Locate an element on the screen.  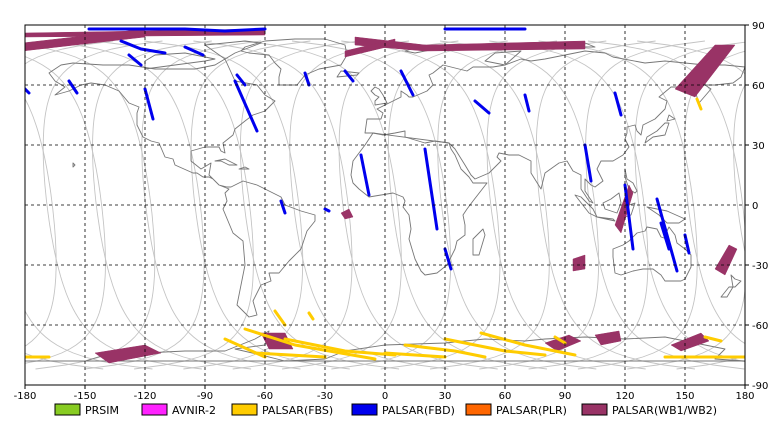
x-tick-label: 60 is located at coordinates (505, 396).